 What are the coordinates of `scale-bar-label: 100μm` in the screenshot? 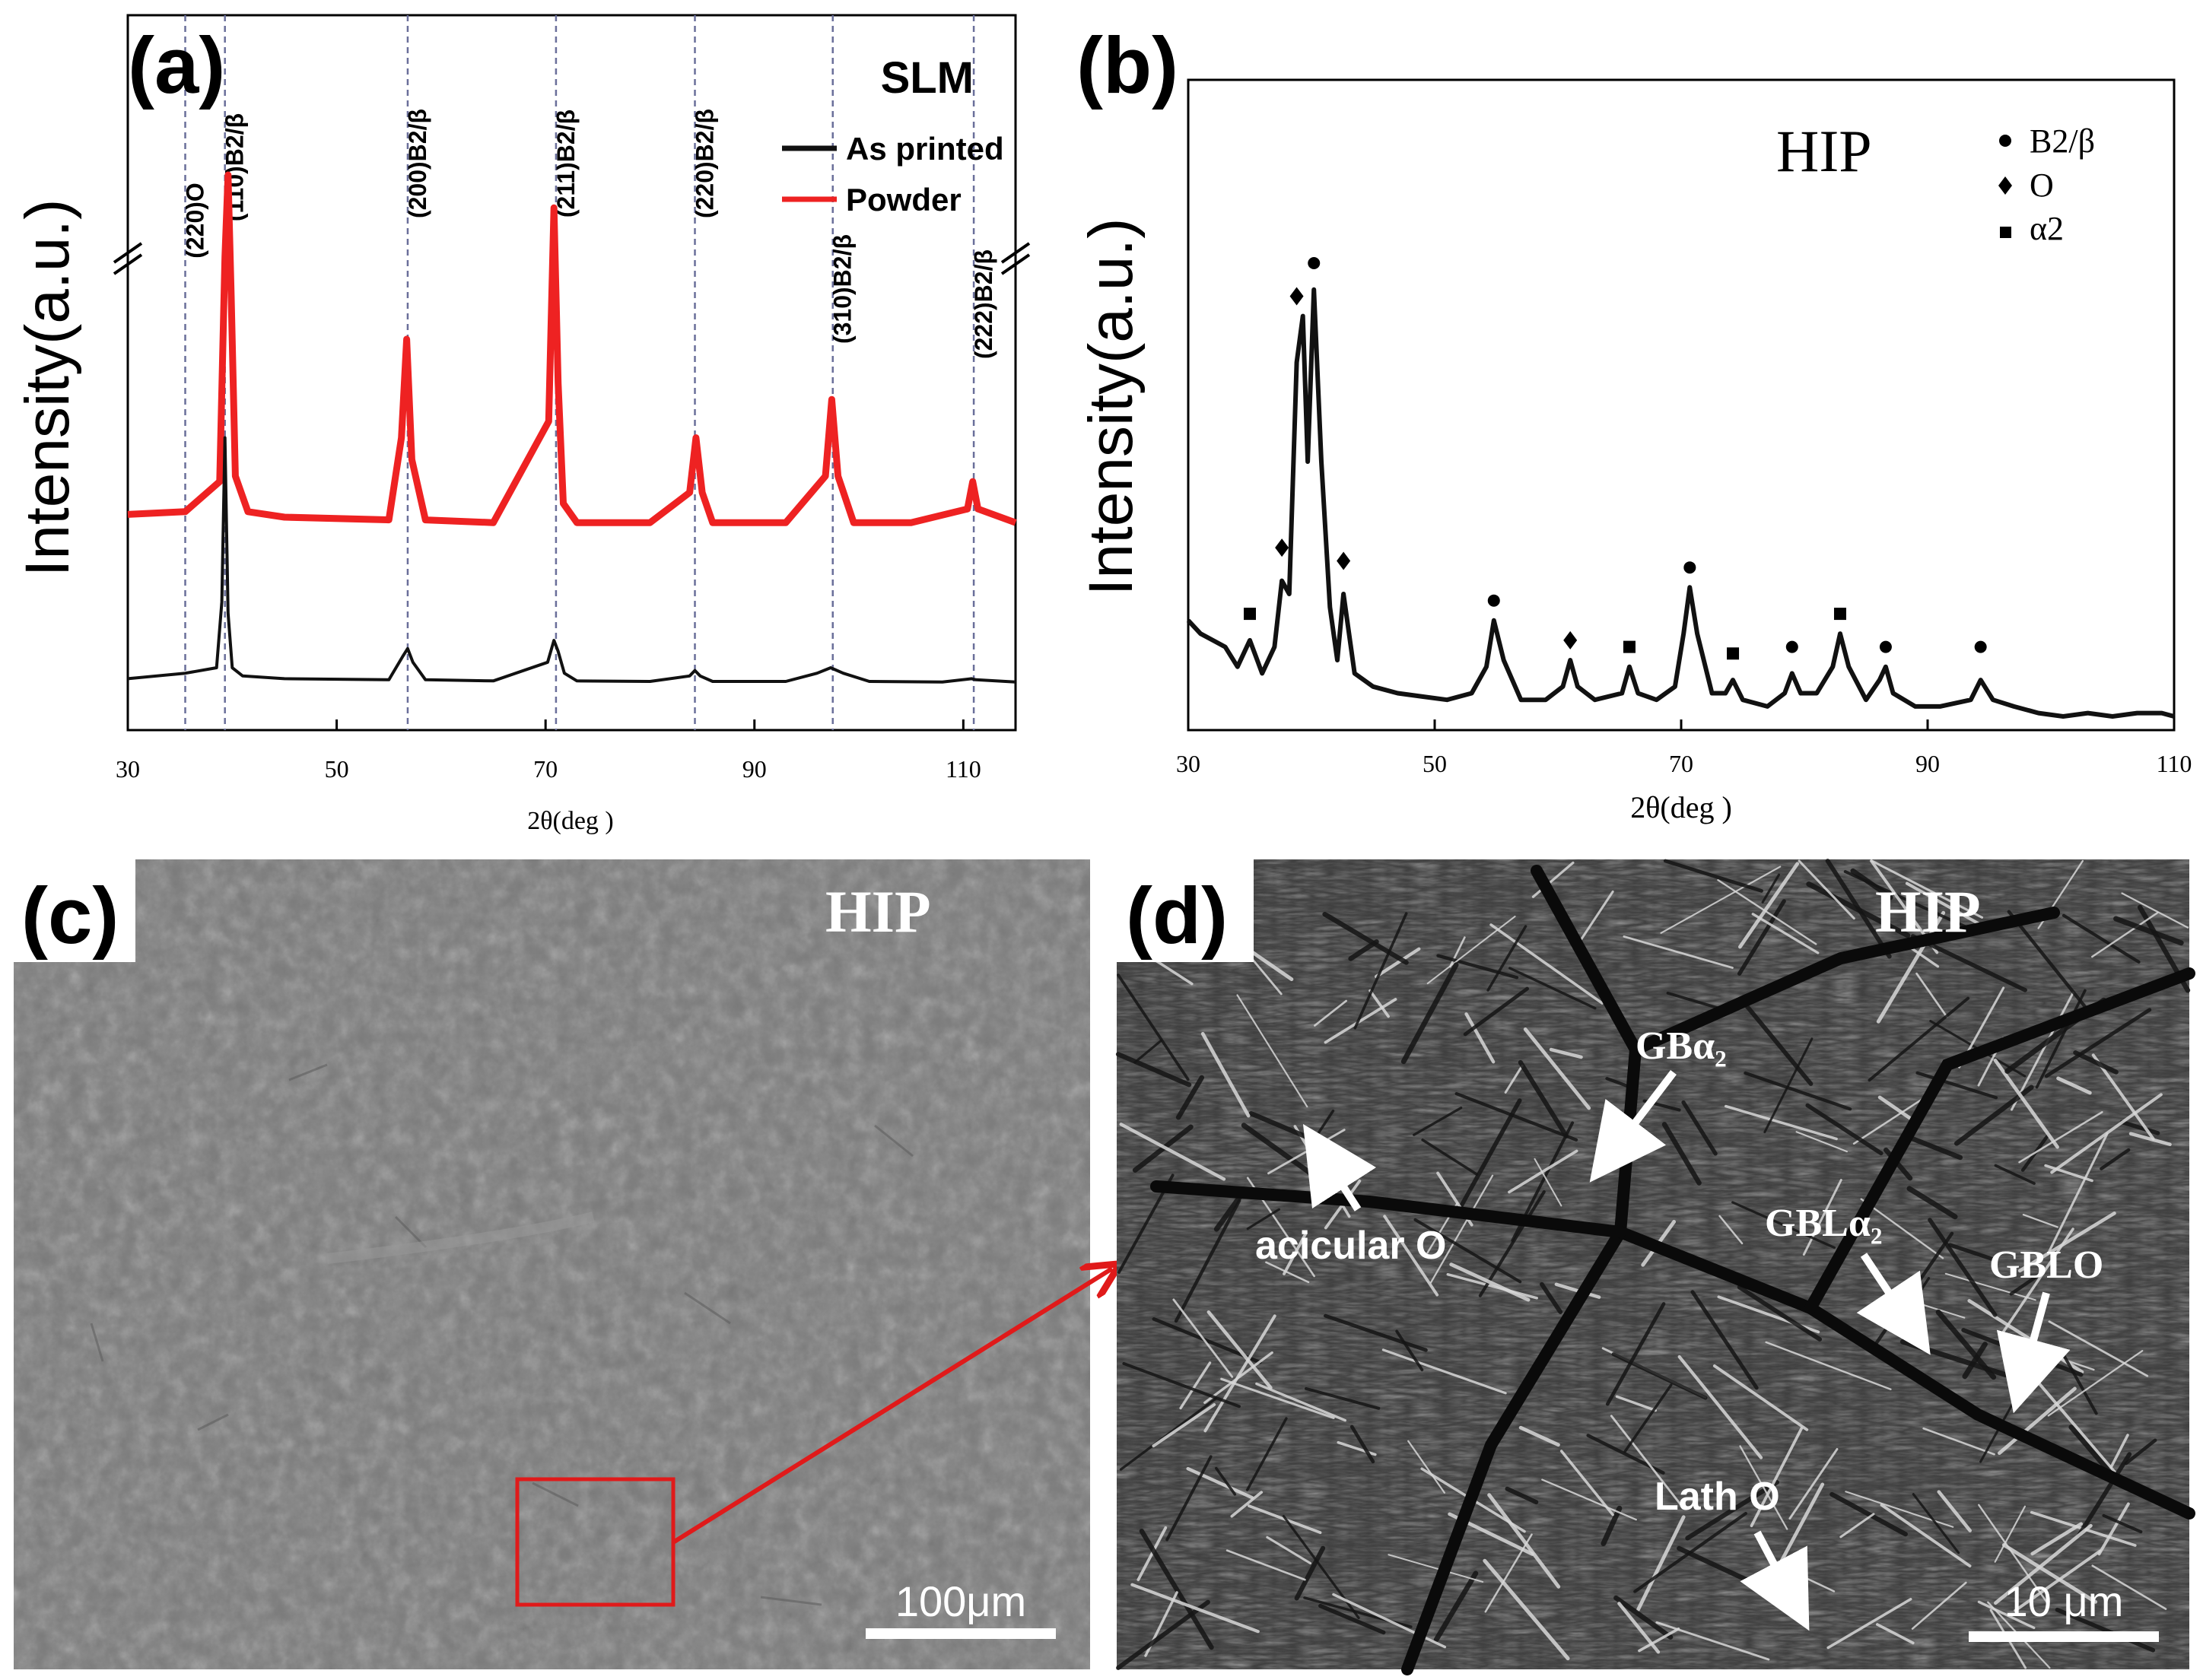 It's located at (961, 1601).